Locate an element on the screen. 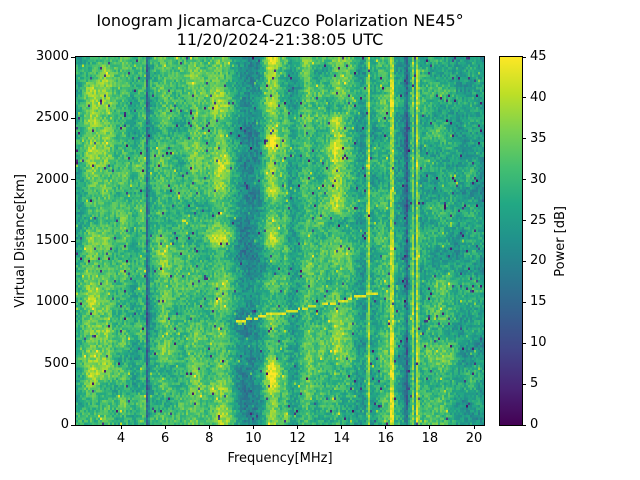 The height and width of the screenshot is (480, 640). colorbar-tick-label: 45 is located at coordinates (538, 56).